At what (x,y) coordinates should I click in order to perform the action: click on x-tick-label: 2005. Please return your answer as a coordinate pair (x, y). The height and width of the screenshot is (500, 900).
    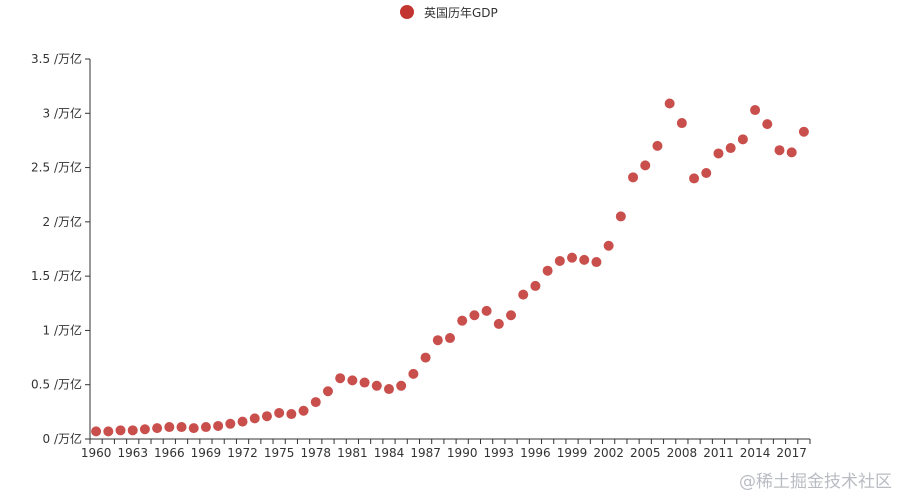
    Looking at the image, I should click on (645, 453).